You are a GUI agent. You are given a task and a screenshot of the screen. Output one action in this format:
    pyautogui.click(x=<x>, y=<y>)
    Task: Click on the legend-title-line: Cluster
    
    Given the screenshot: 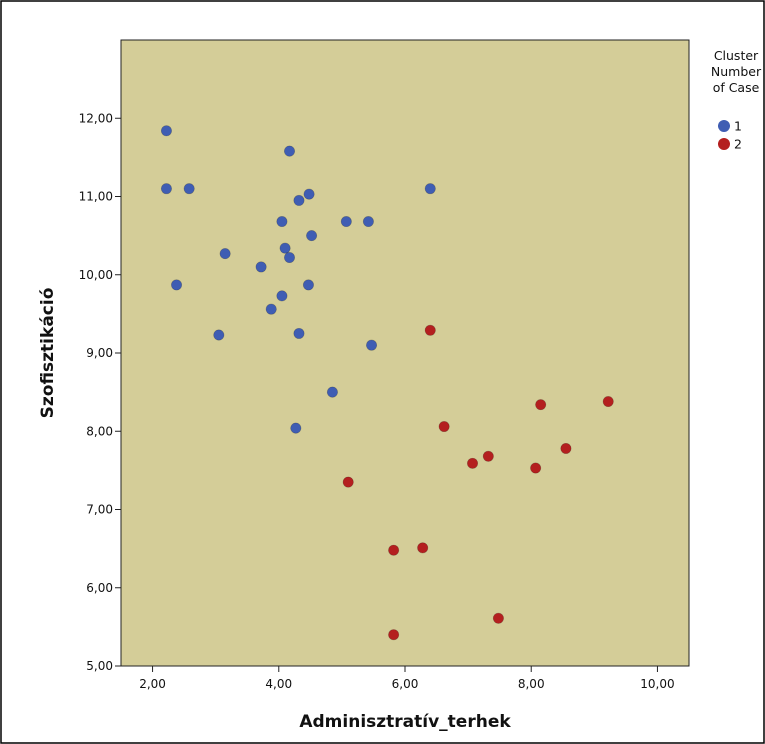 What is the action you would take?
    pyautogui.click(x=736, y=55)
    